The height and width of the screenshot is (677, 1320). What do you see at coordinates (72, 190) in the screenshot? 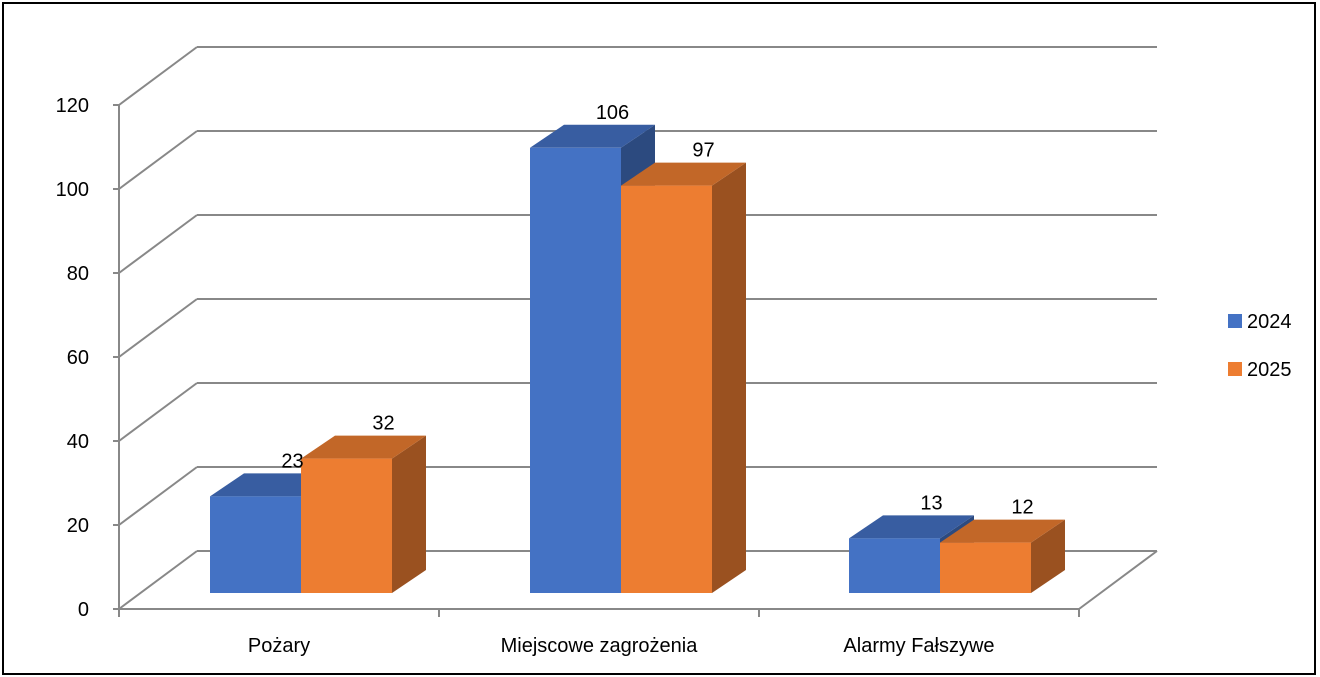
I see `y-tick-label: 100` at bounding box center [72, 190].